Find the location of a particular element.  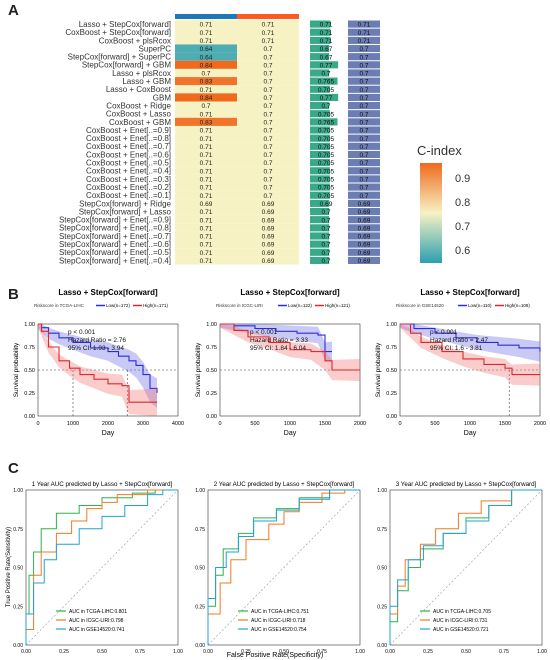

km-legend-high: High(n=121) is located at coordinates (337, 305).